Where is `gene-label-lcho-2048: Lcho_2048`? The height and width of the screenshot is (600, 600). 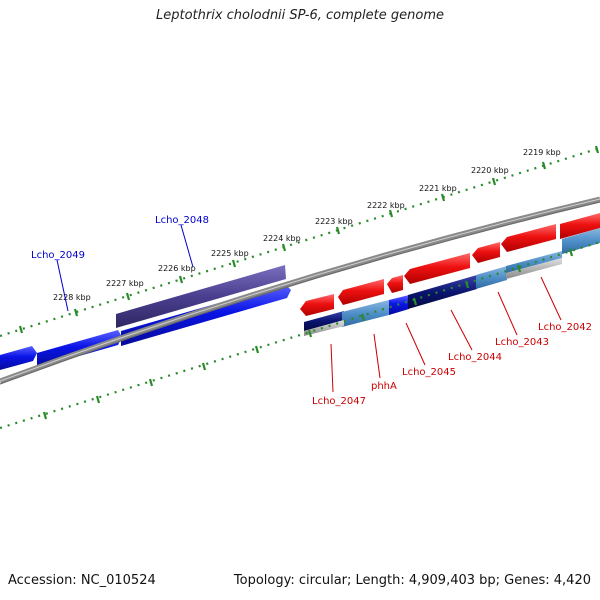 gene-label-lcho-2048: Lcho_2048 is located at coordinates (182, 220).